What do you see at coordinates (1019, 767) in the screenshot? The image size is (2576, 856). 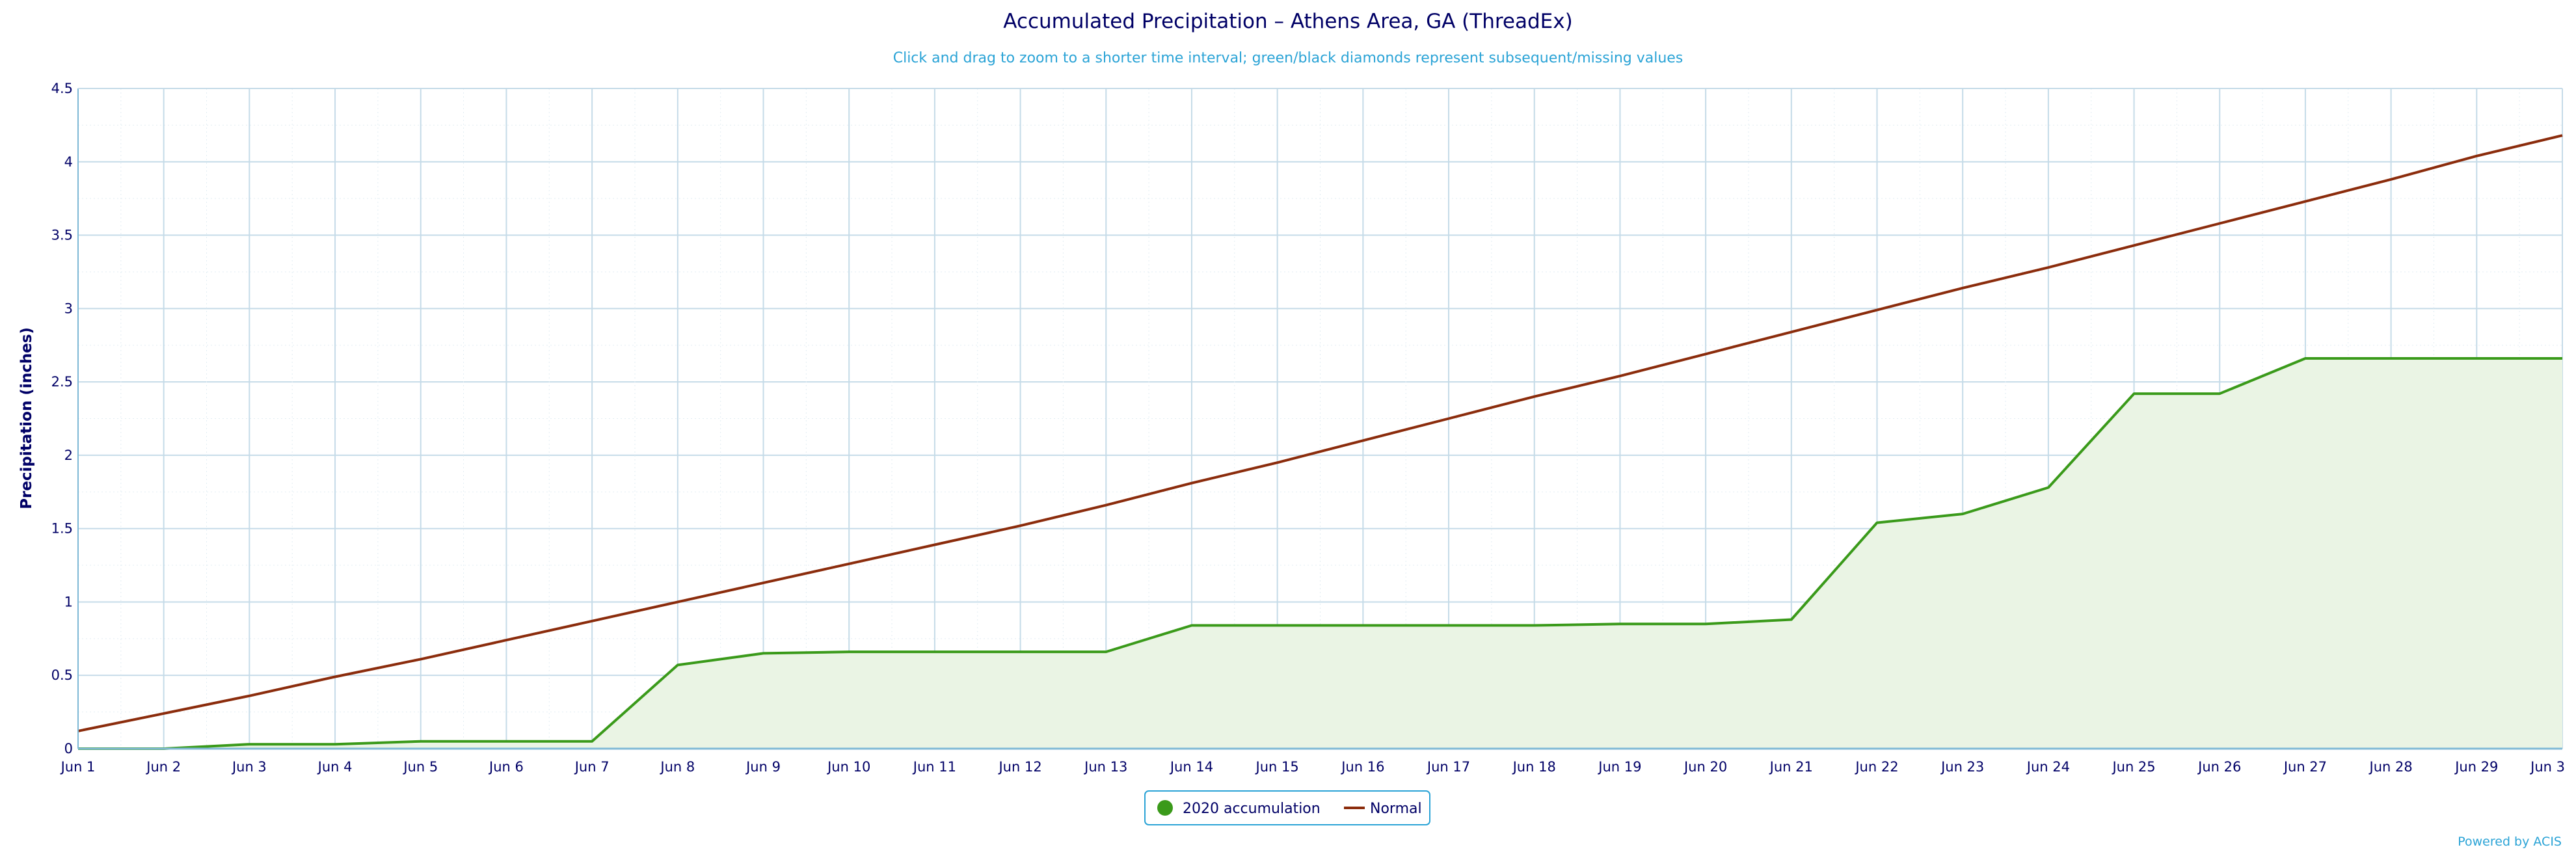 I see `x-tick-label: Jun 12` at bounding box center [1019, 767].